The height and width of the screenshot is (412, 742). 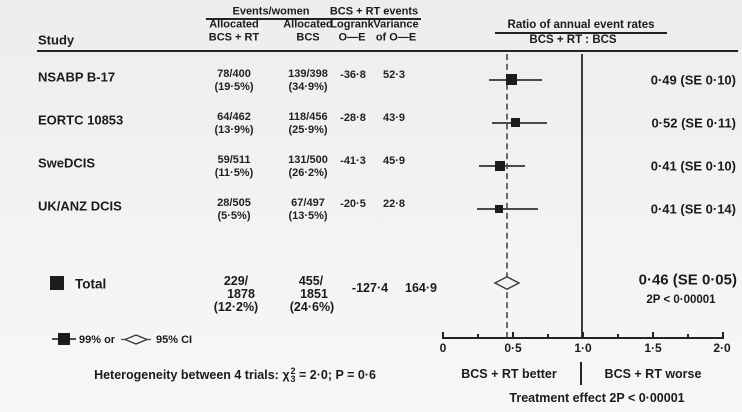 What do you see at coordinates (443, 348) in the screenshot?
I see `axis-tick-label: 0` at bounding box center [443, 348].